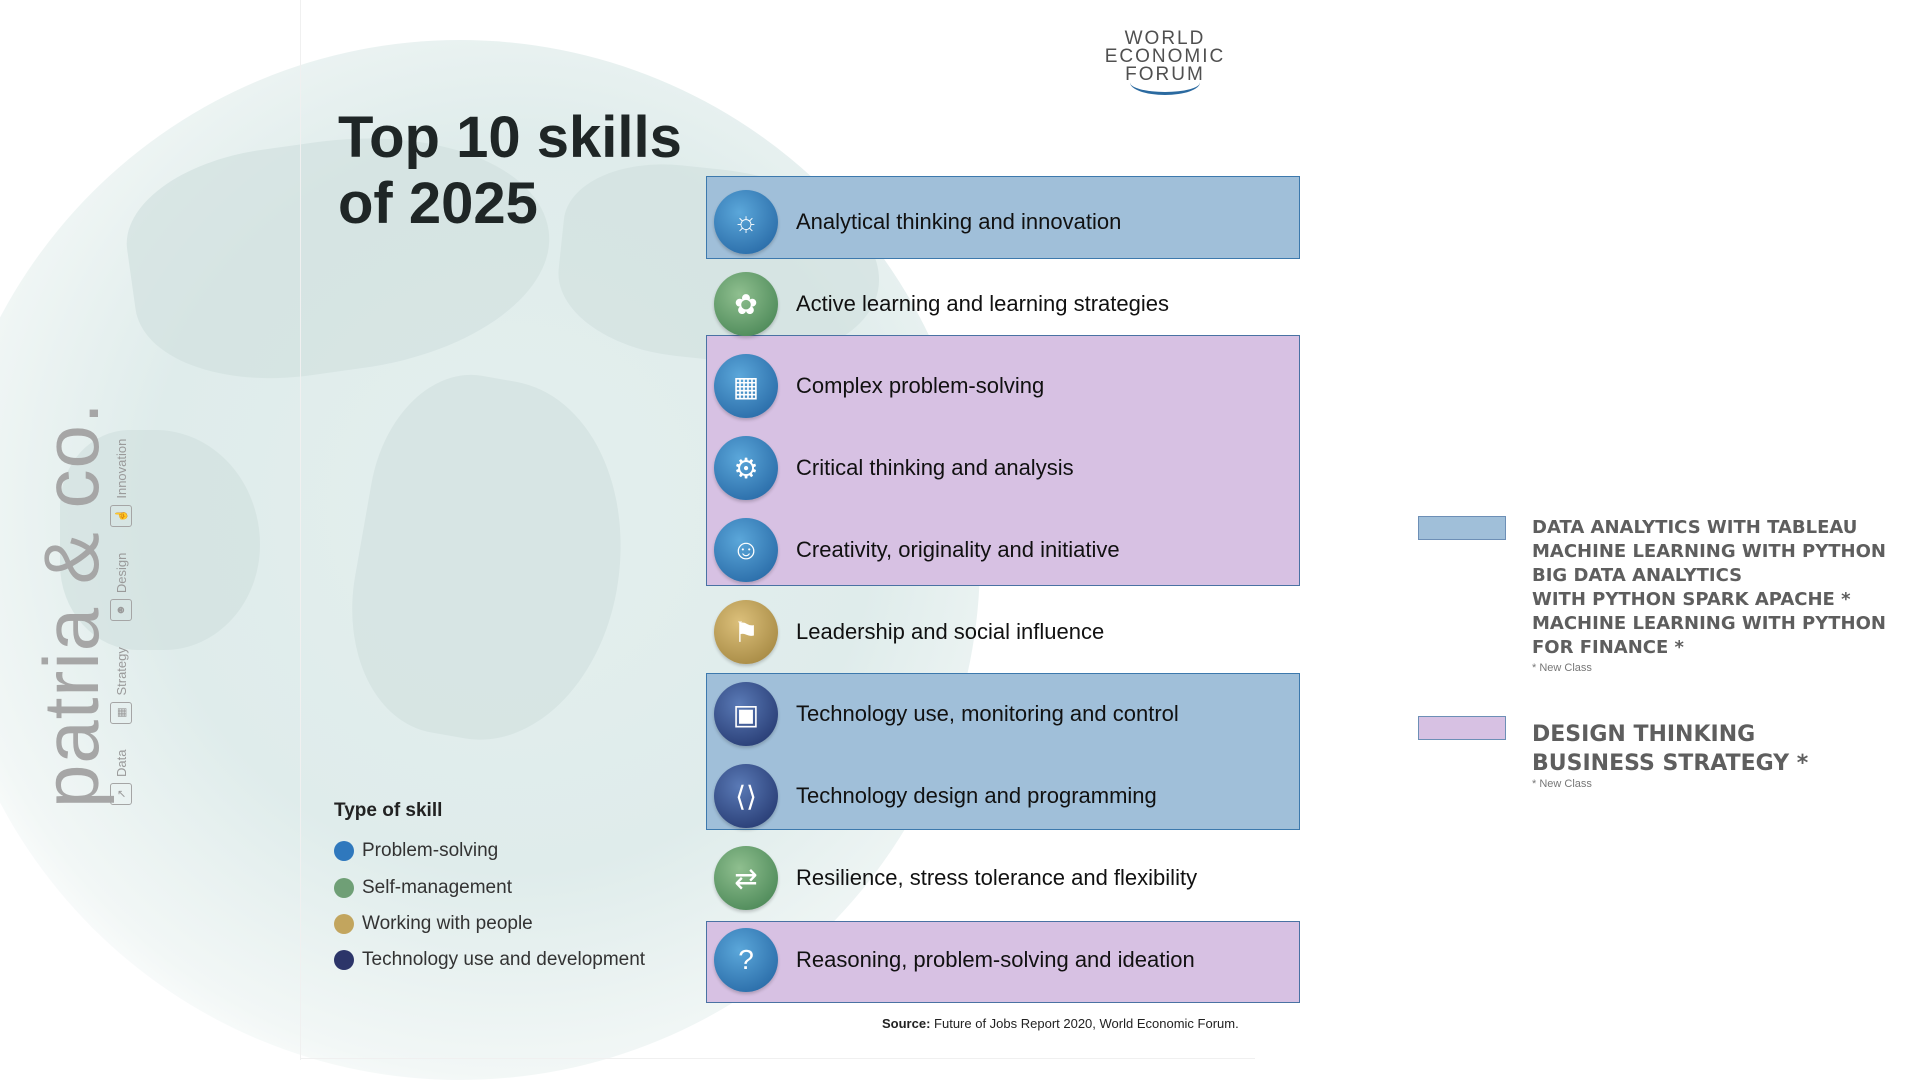 This screenshot has height=1080, width=1920. What do you see at coordinates (746, 550) in the screenshot?
I see `head-idea-icon: ☺` at bounding box center [746, 550].